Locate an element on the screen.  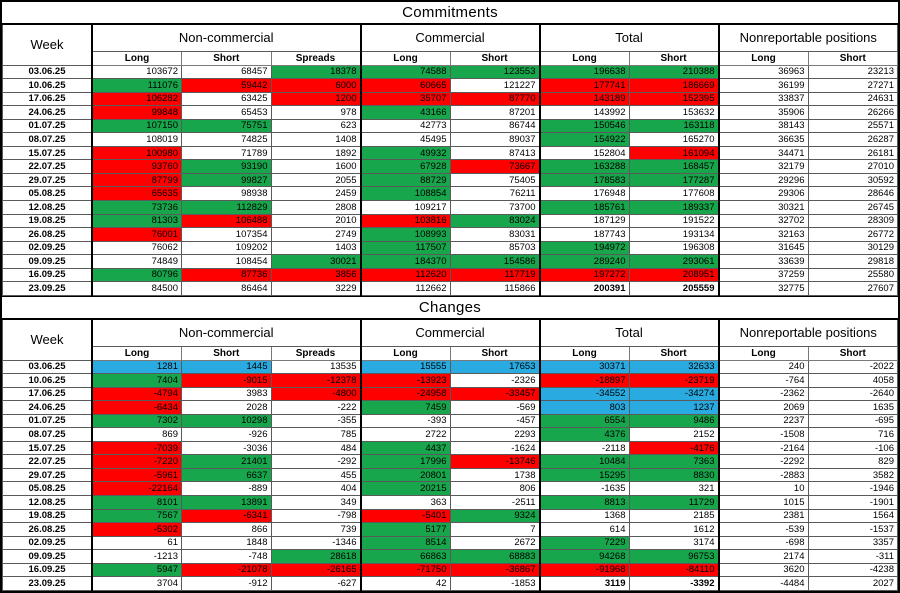
value-cell: -2292 is located at coordinates (763, 461).